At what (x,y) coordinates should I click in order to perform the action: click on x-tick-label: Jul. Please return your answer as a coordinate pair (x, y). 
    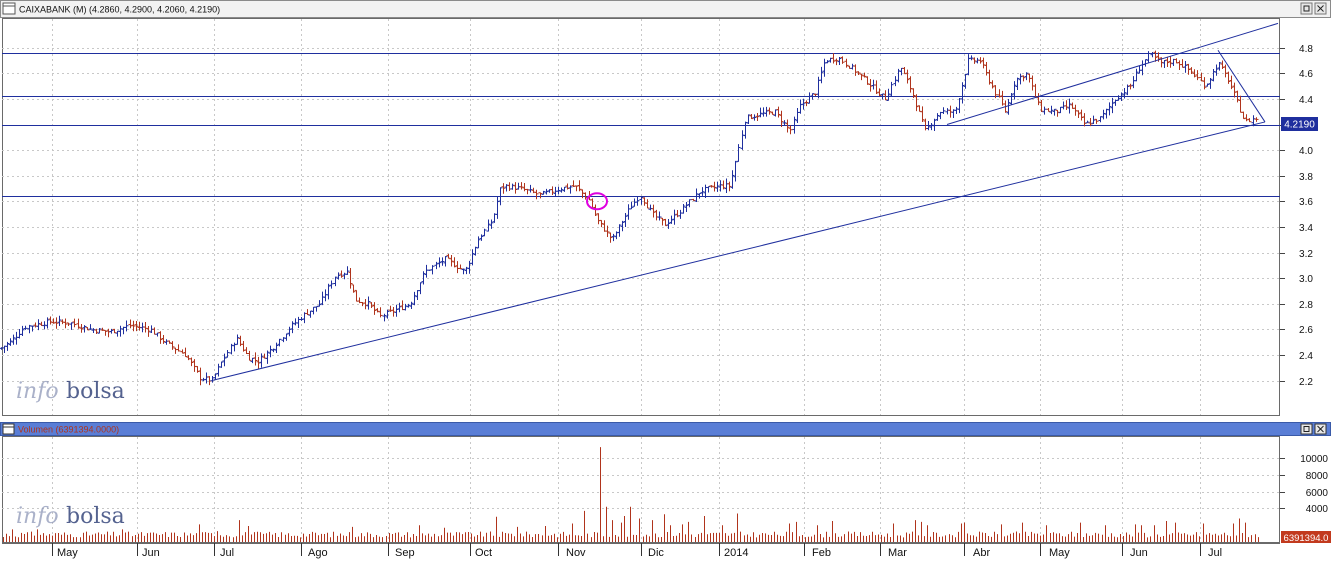
    Looking at the image, I should click on (1215, 553).